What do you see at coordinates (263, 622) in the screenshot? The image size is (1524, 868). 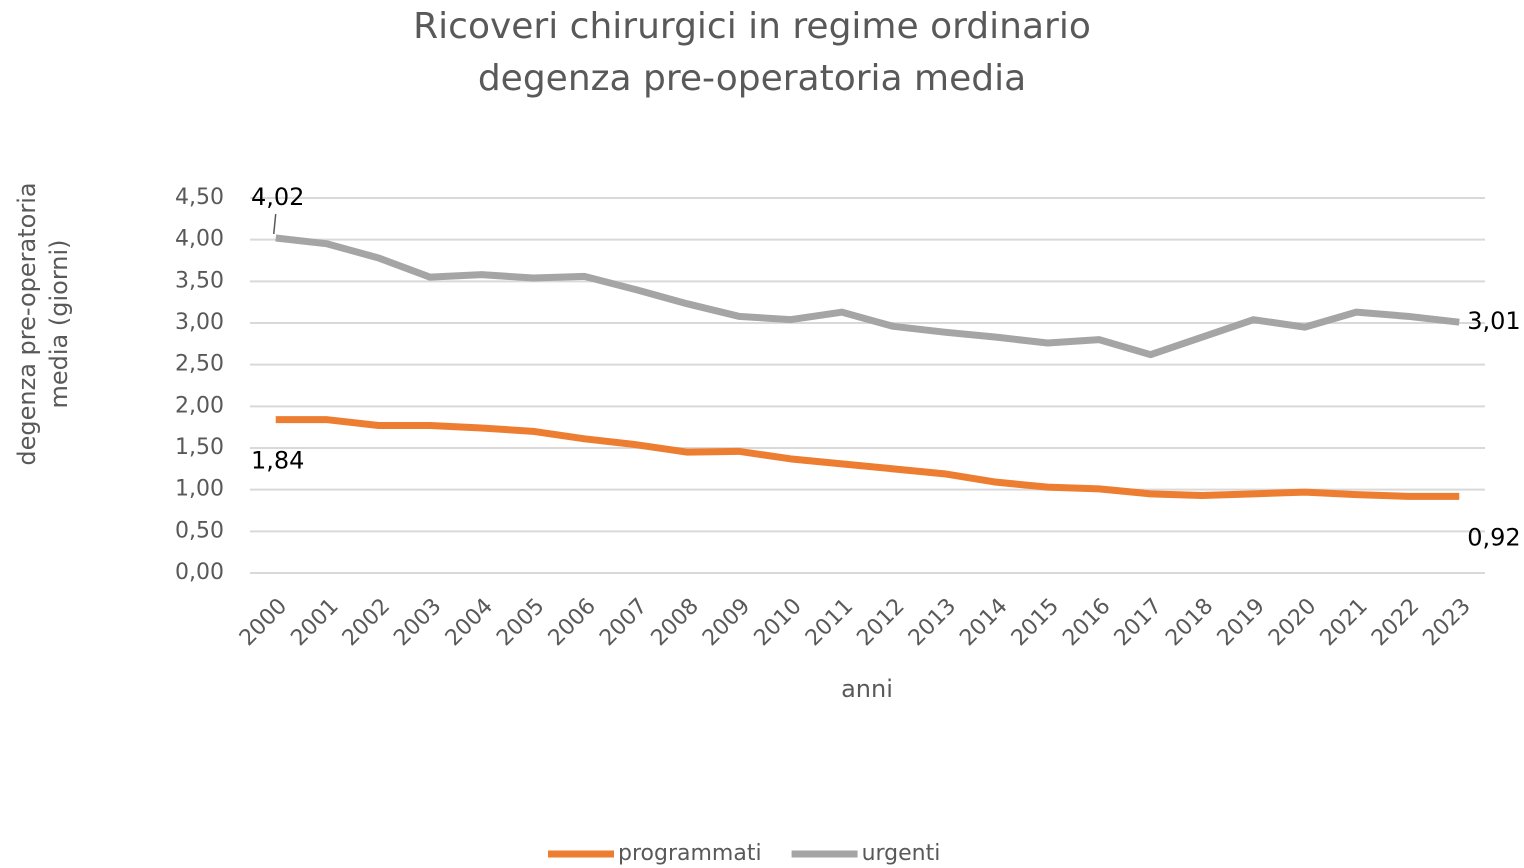 I see `x-tick-label: 2000` at bounding box center [263, 622].